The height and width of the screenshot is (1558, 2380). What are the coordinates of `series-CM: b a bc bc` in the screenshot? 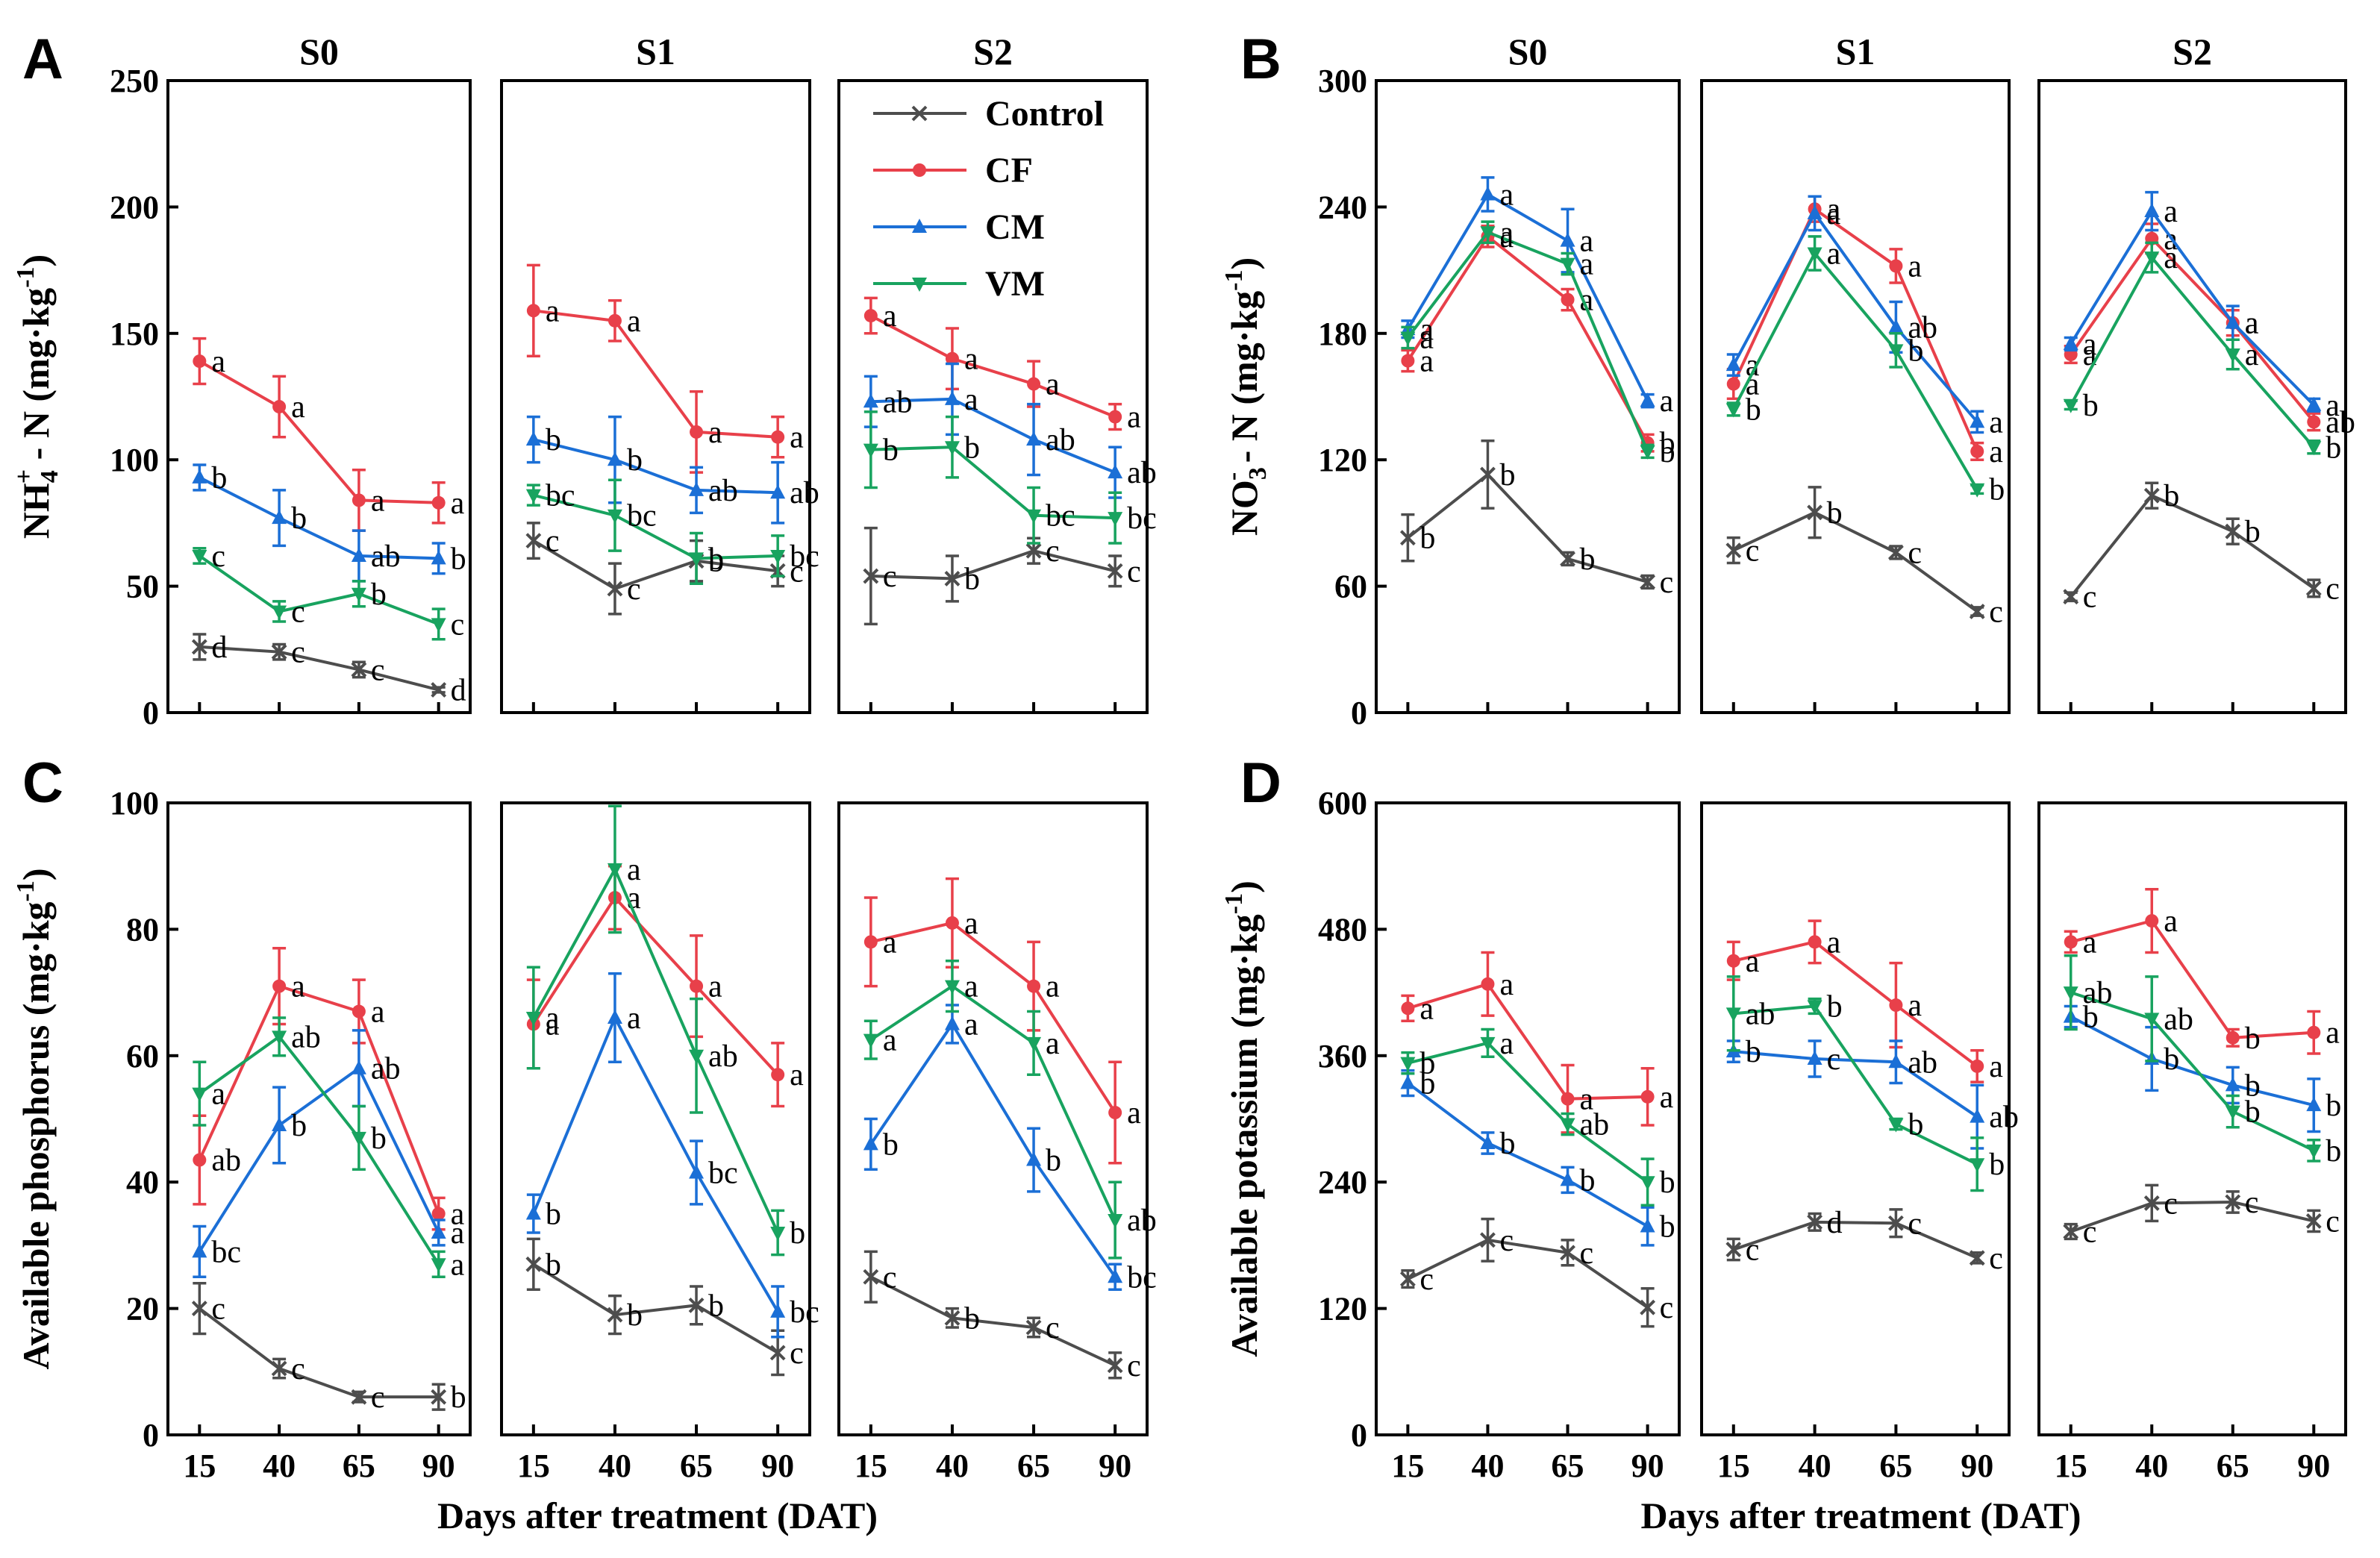 It's located at (672, 1155).